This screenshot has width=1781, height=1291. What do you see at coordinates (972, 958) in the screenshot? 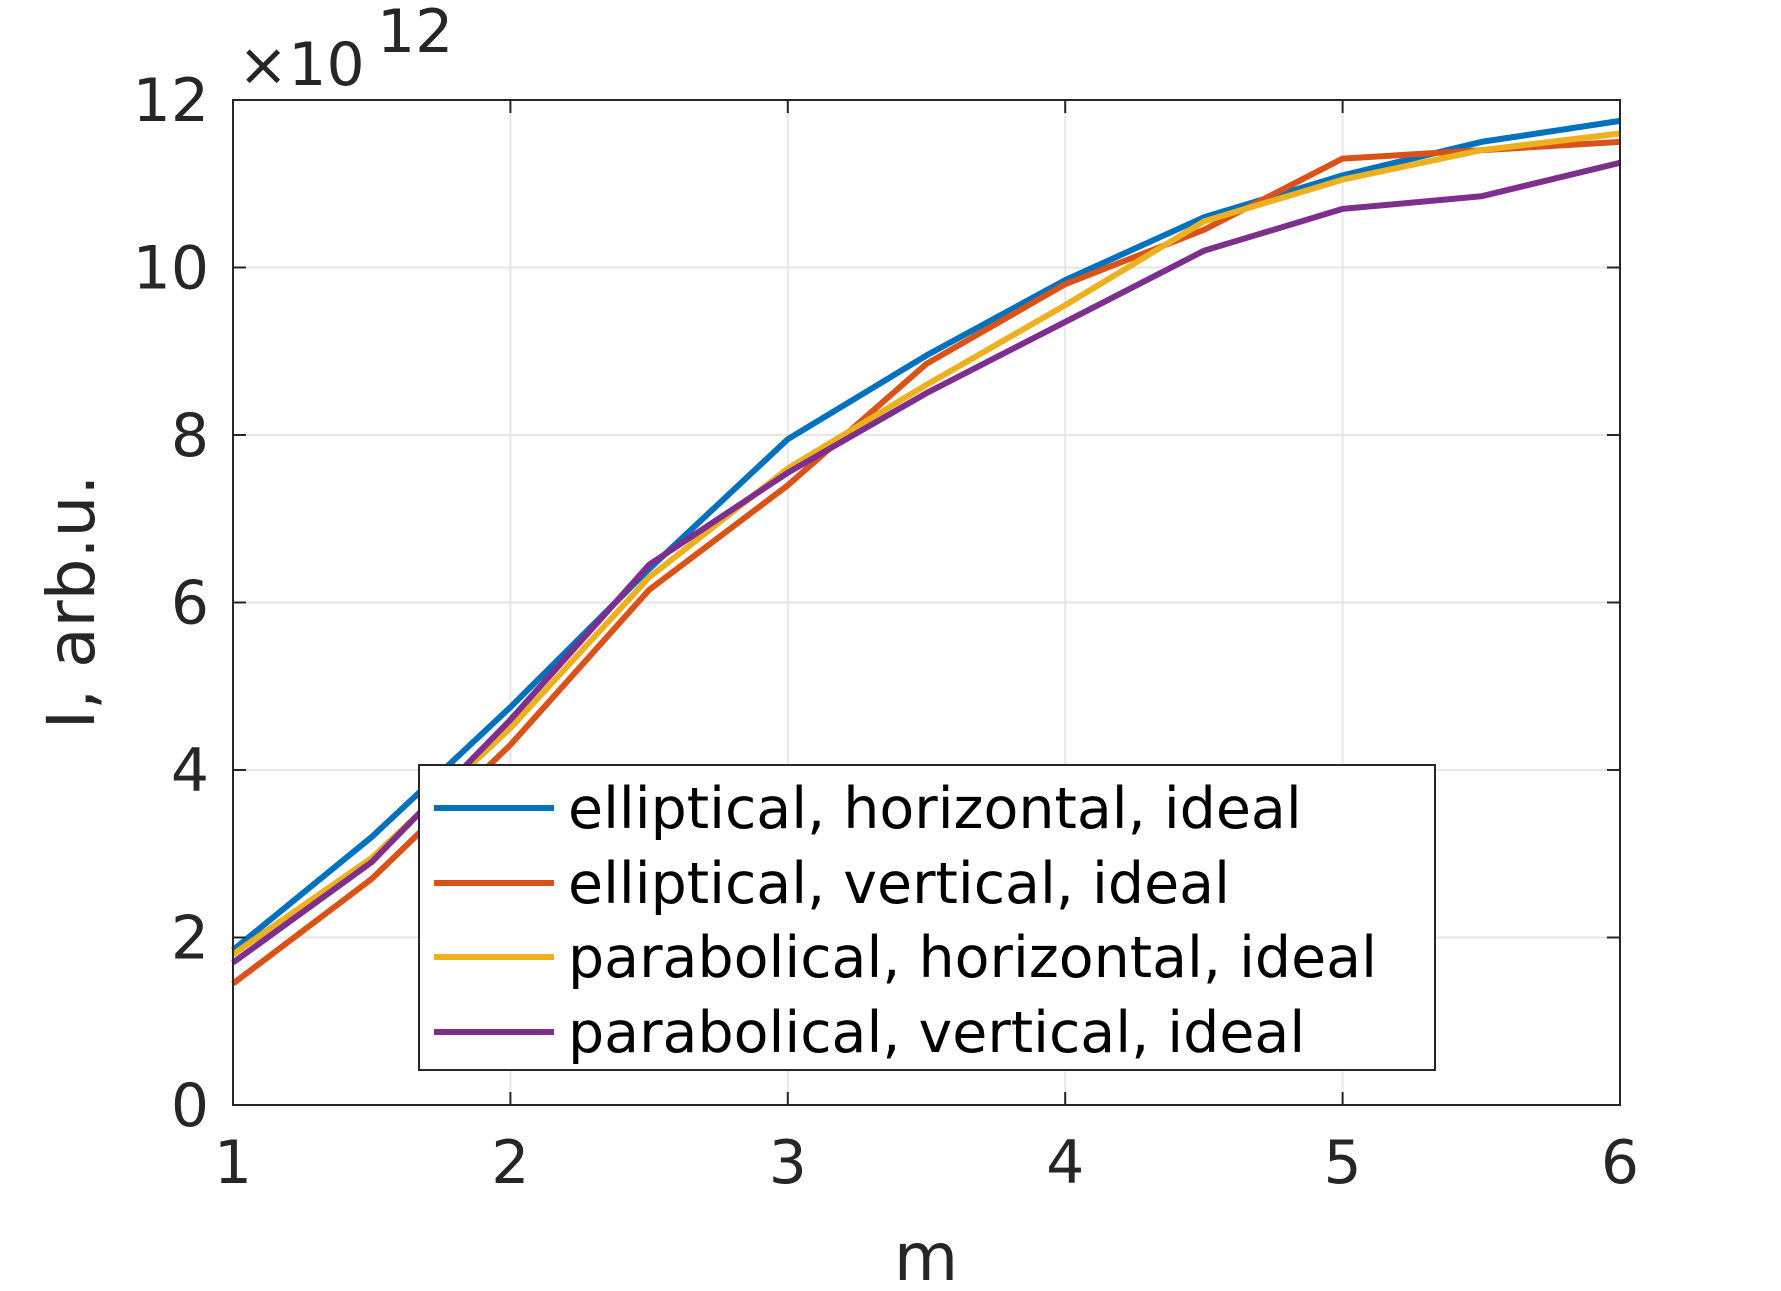
I see `legend-label-parabolical-horizontal-ideal: parabolical, horizontal, ideal` at bounding box center [972, 958].